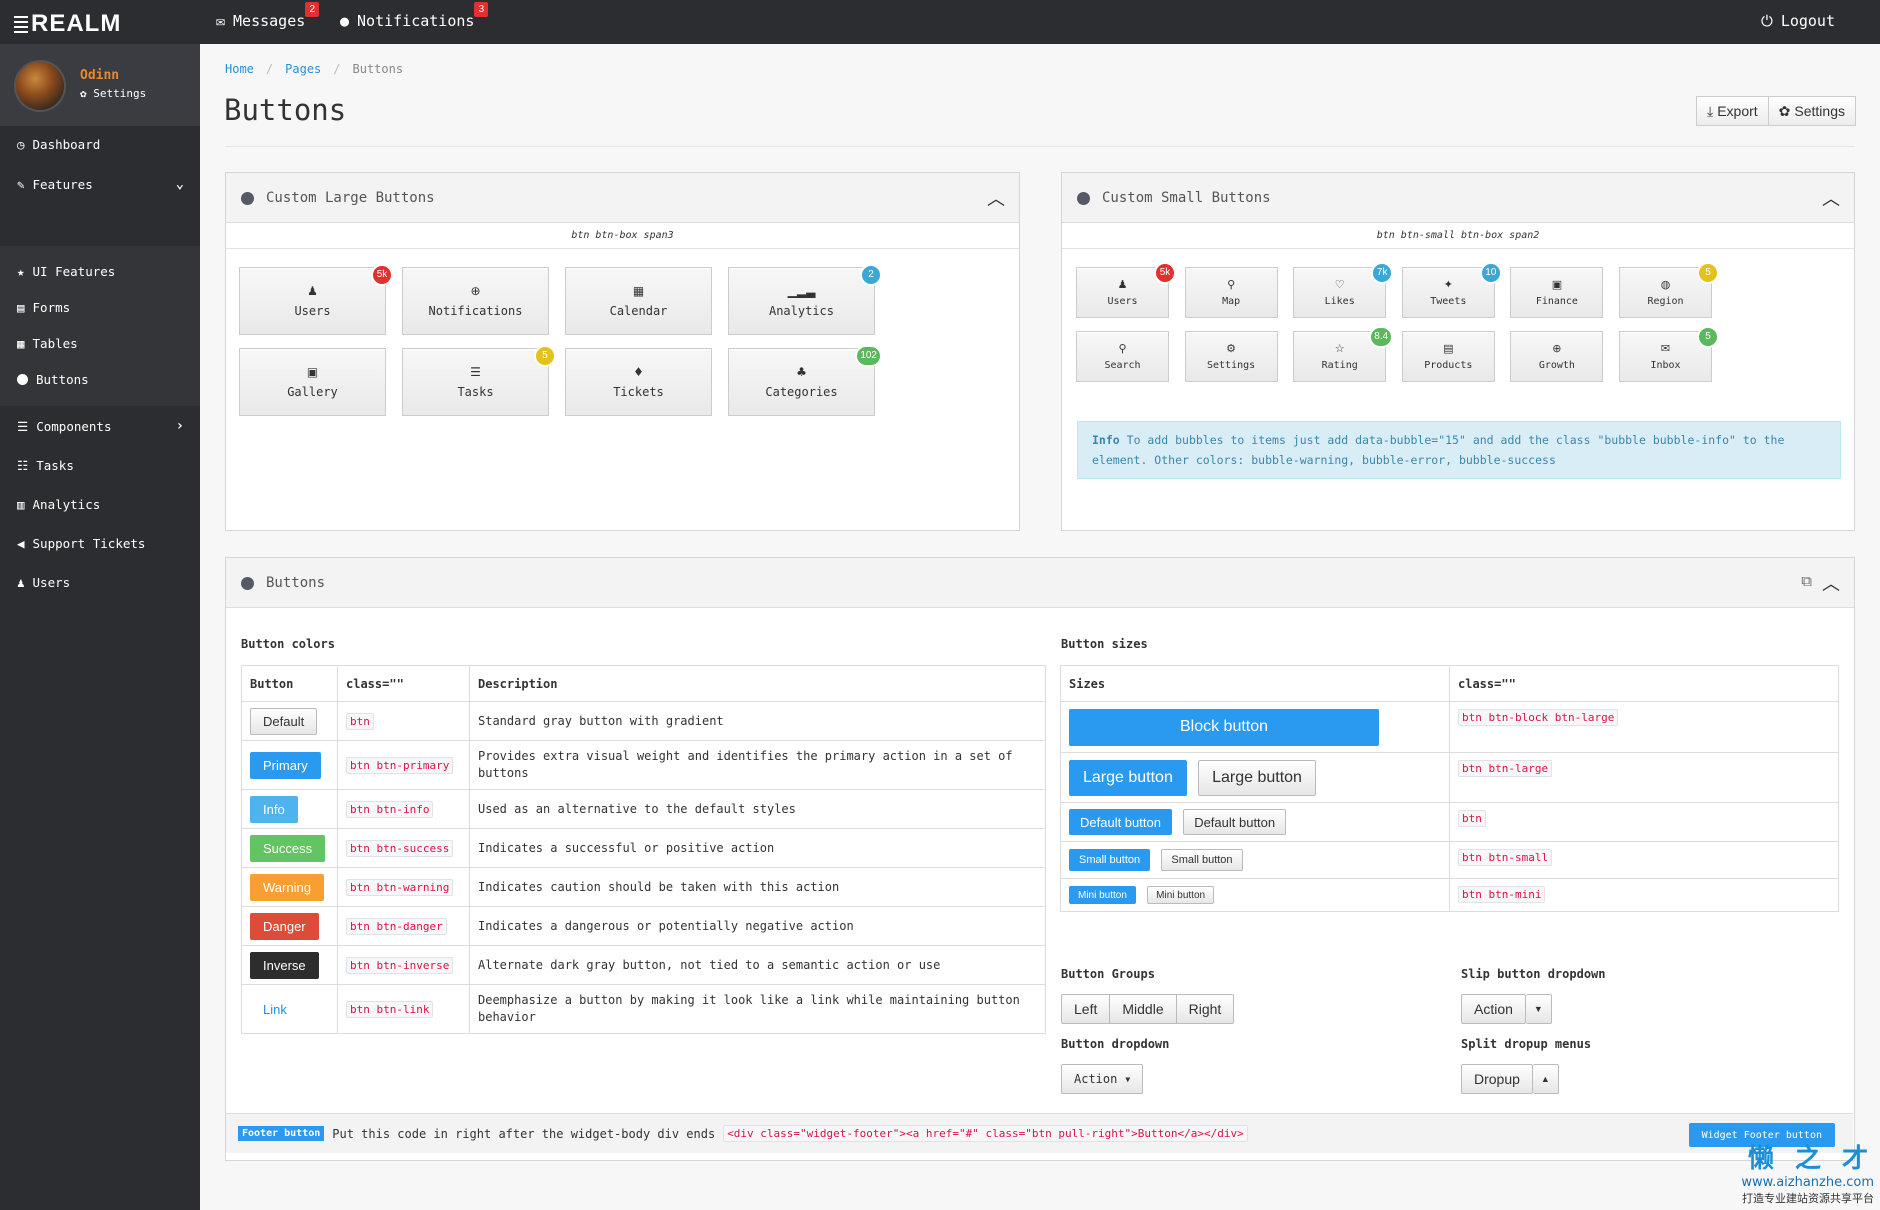 The width and height of the screenshot is (1880, 1210). Describe the element at coordinates (1224, 727) in the screenshot. I see `primary-size-button: Block button` at that location.